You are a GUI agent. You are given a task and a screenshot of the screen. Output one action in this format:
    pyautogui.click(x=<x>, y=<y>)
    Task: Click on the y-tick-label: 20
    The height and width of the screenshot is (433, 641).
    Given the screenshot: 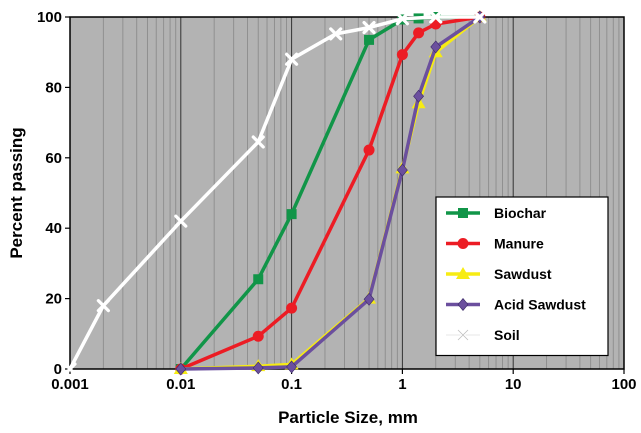 What is the action you would take?
    pyautogui.click(x=53, y=299)
    